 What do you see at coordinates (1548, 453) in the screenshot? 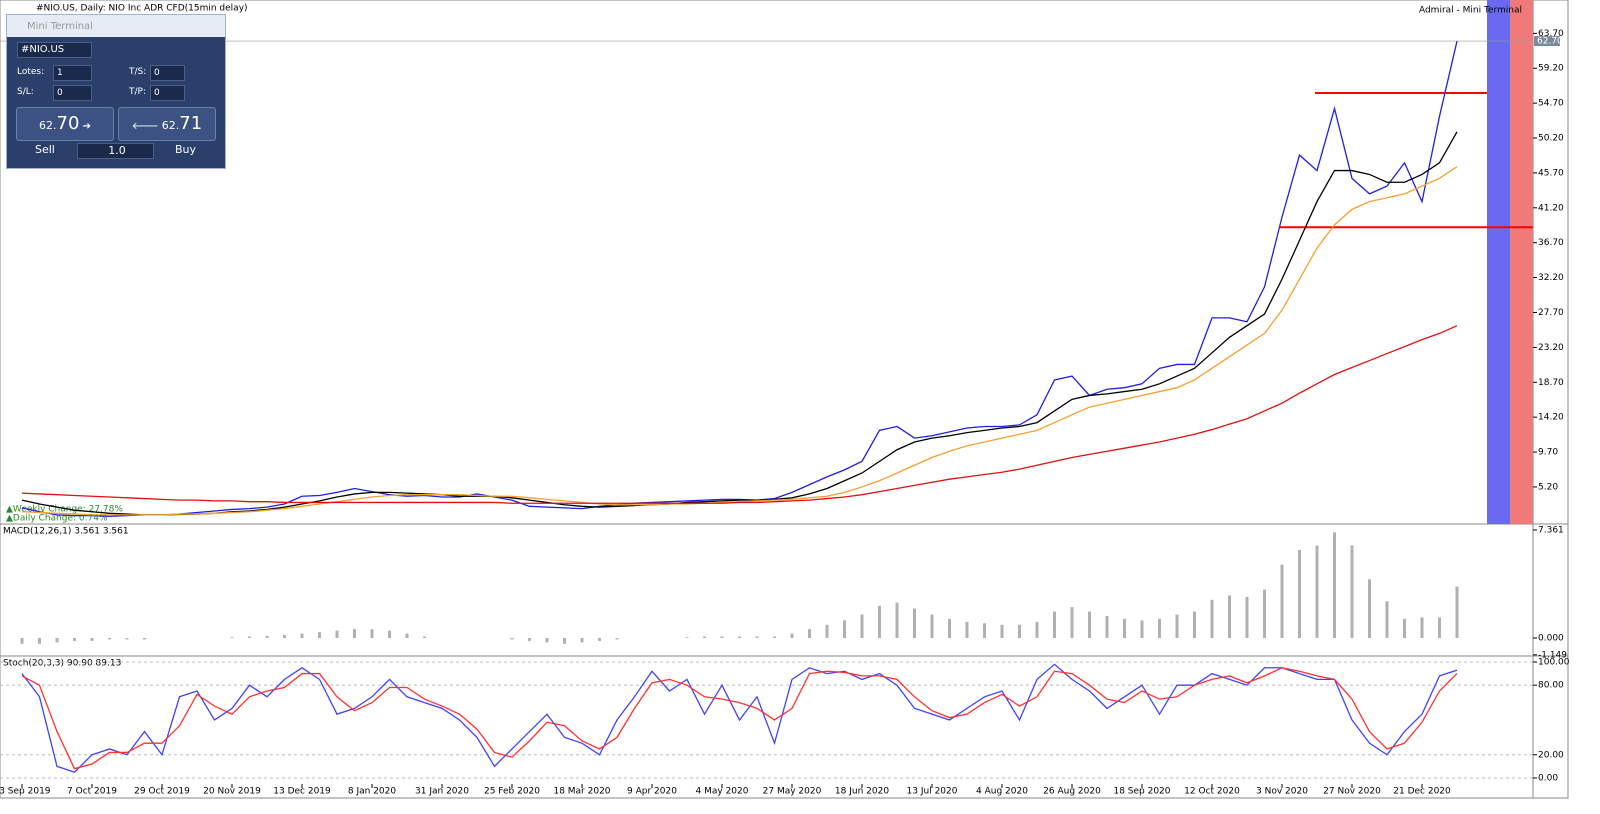
I see `y-tick-label: 9.70` at bounding box center [1548, 453].